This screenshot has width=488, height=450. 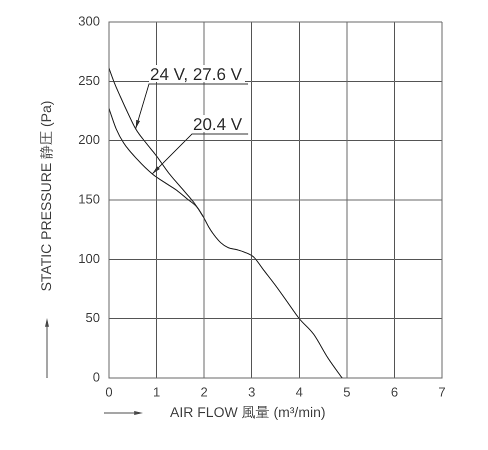 What do you see at coordinates (252, 392) in the screenshot?
I see `x-tick-label: 3` at bounding box center [252, 392].